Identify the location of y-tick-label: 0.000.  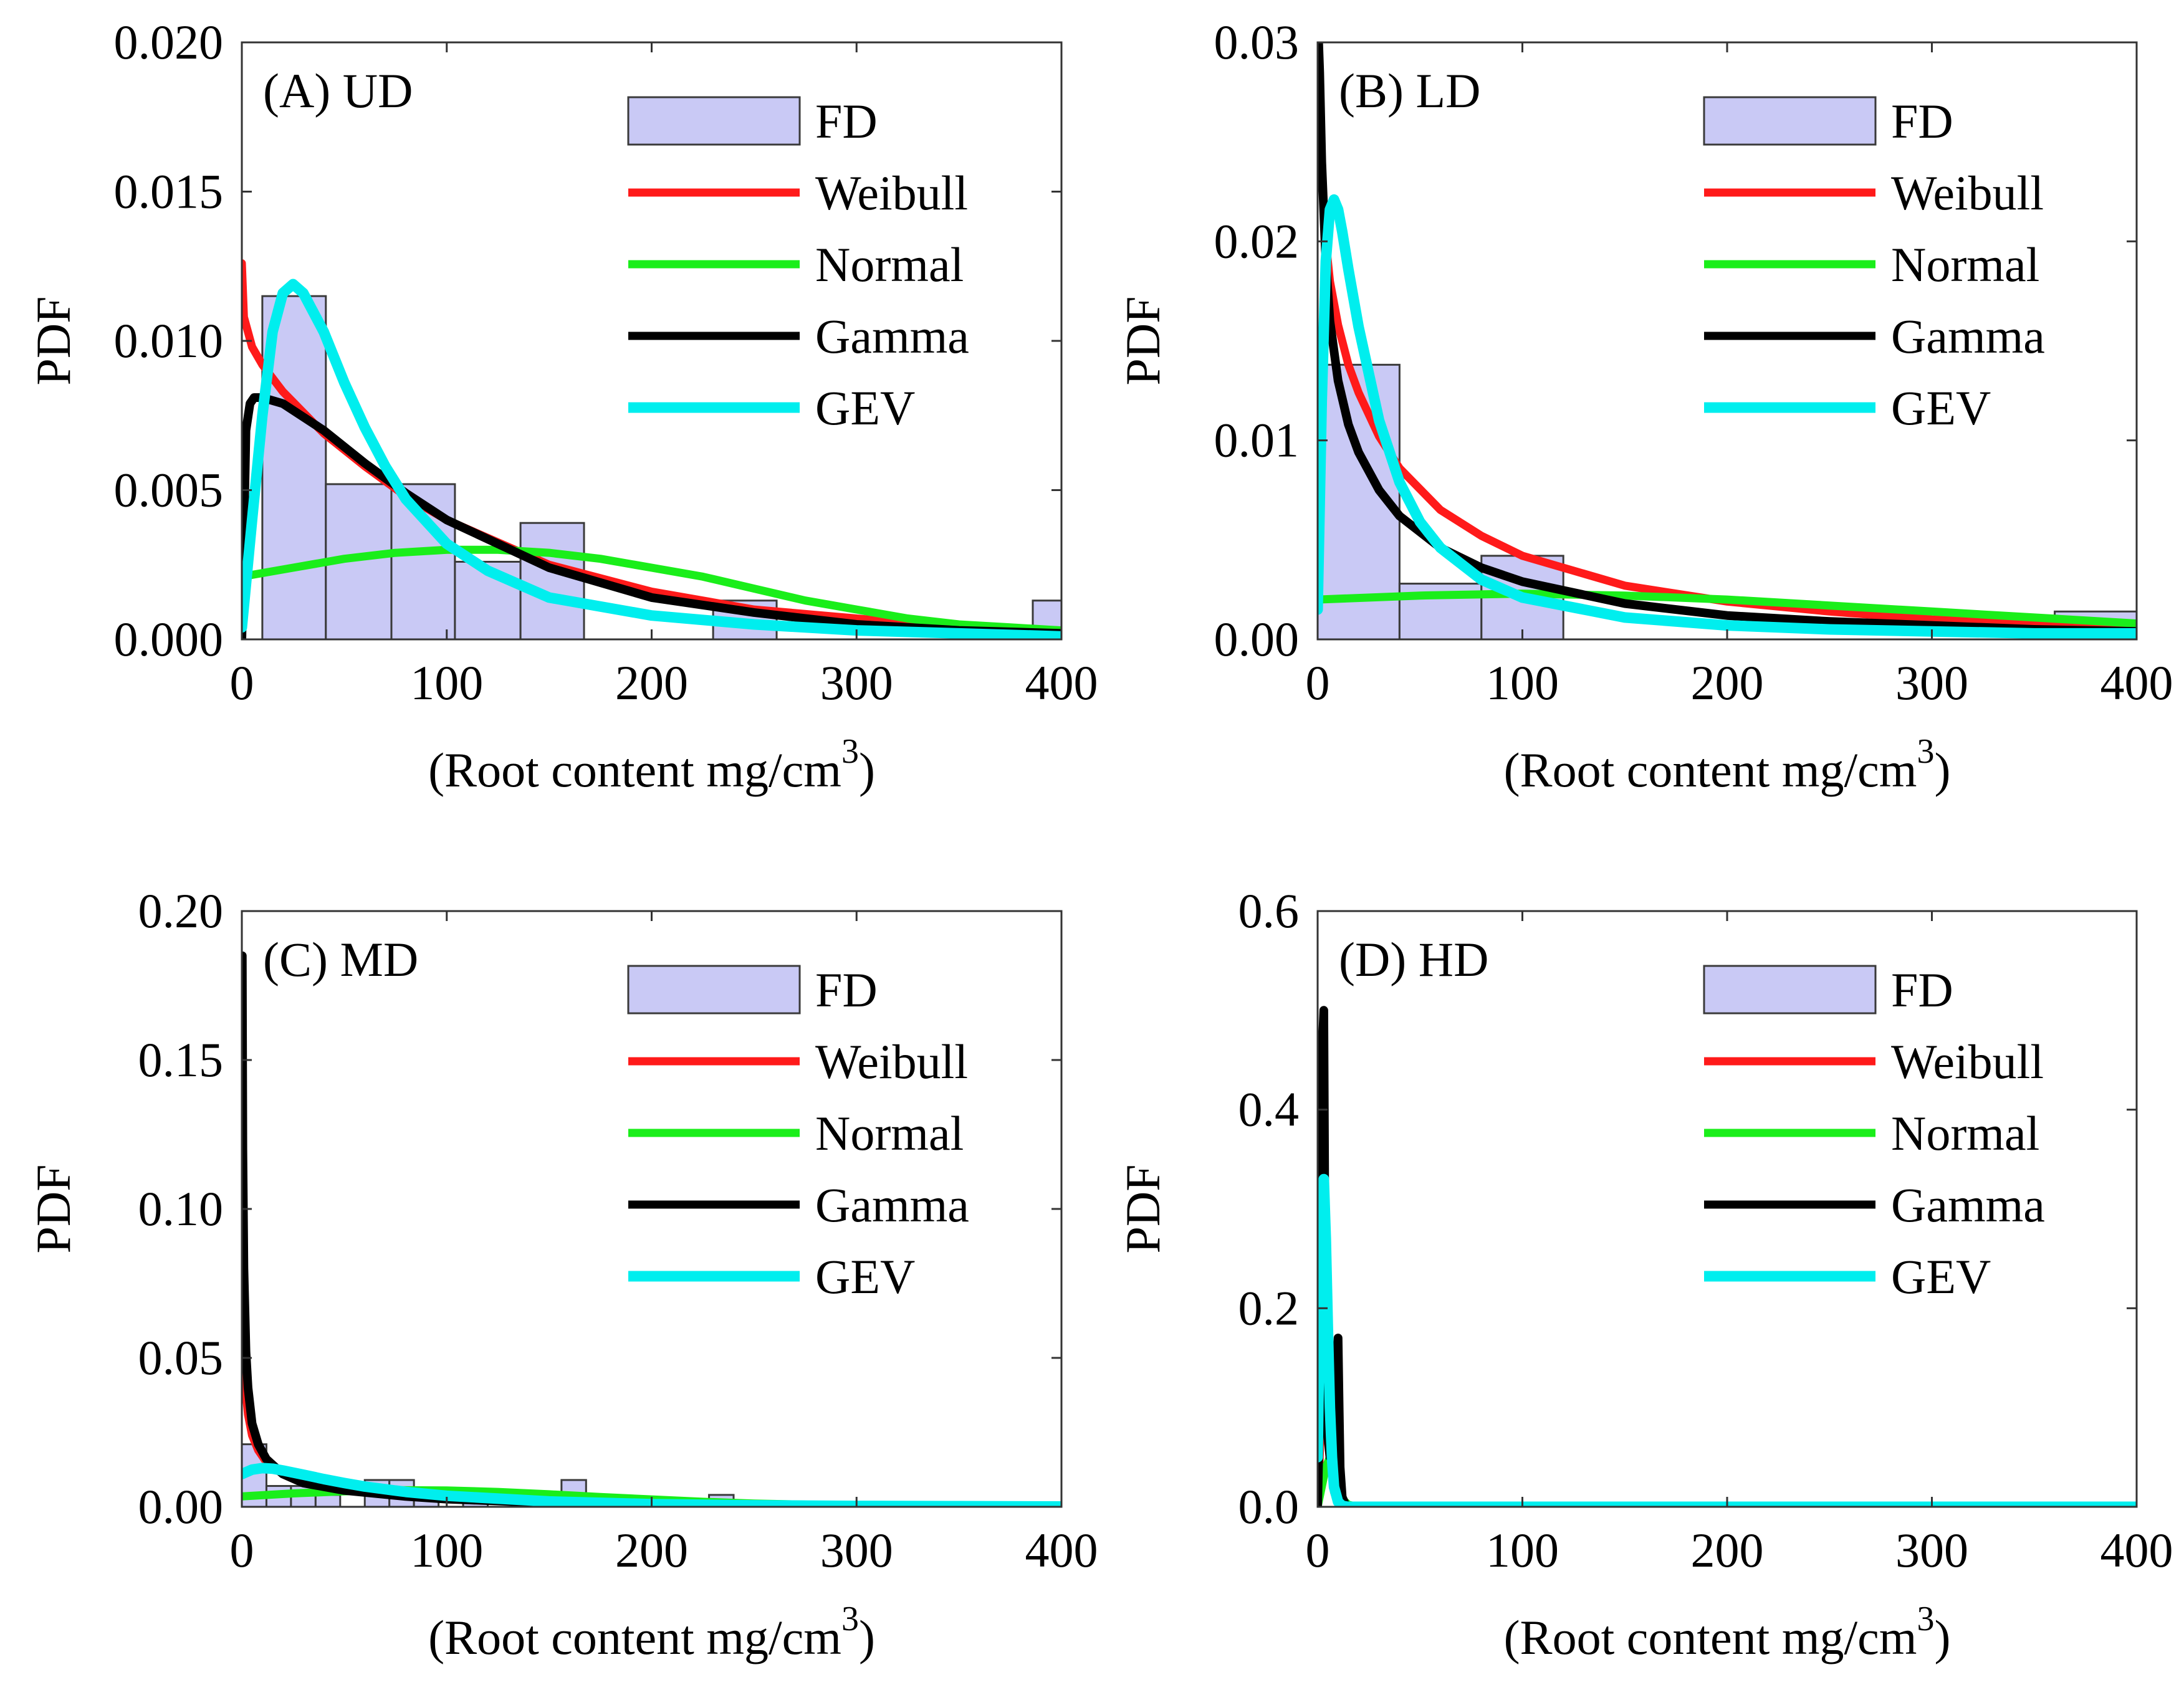
(169, 639).